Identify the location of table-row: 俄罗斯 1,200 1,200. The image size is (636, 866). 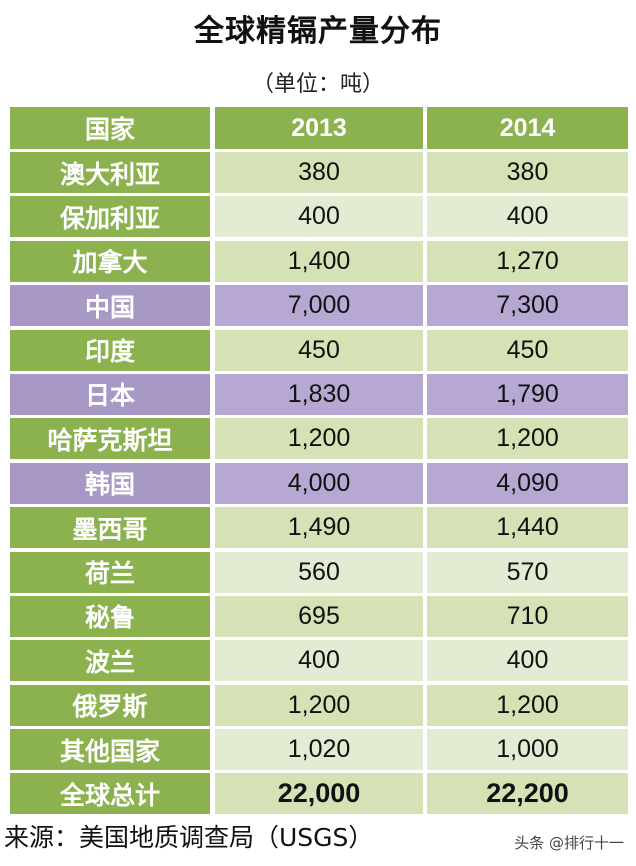
(319, 705).